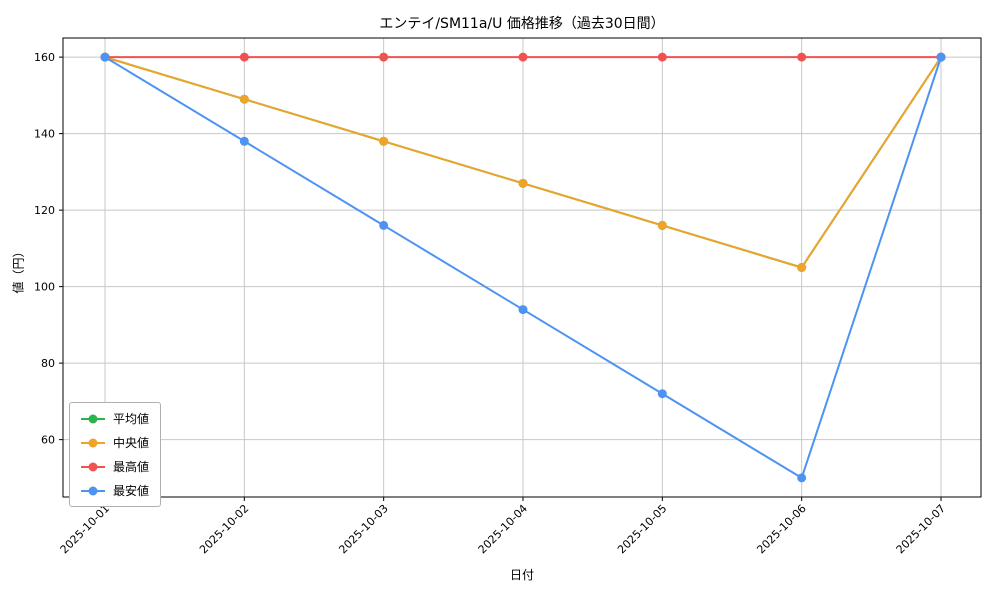 The image size is (1000, 600). Describe the element at coordinates (642, 529) in the screenshot. I see `x-tick-label: 2025-10-05` at that location.